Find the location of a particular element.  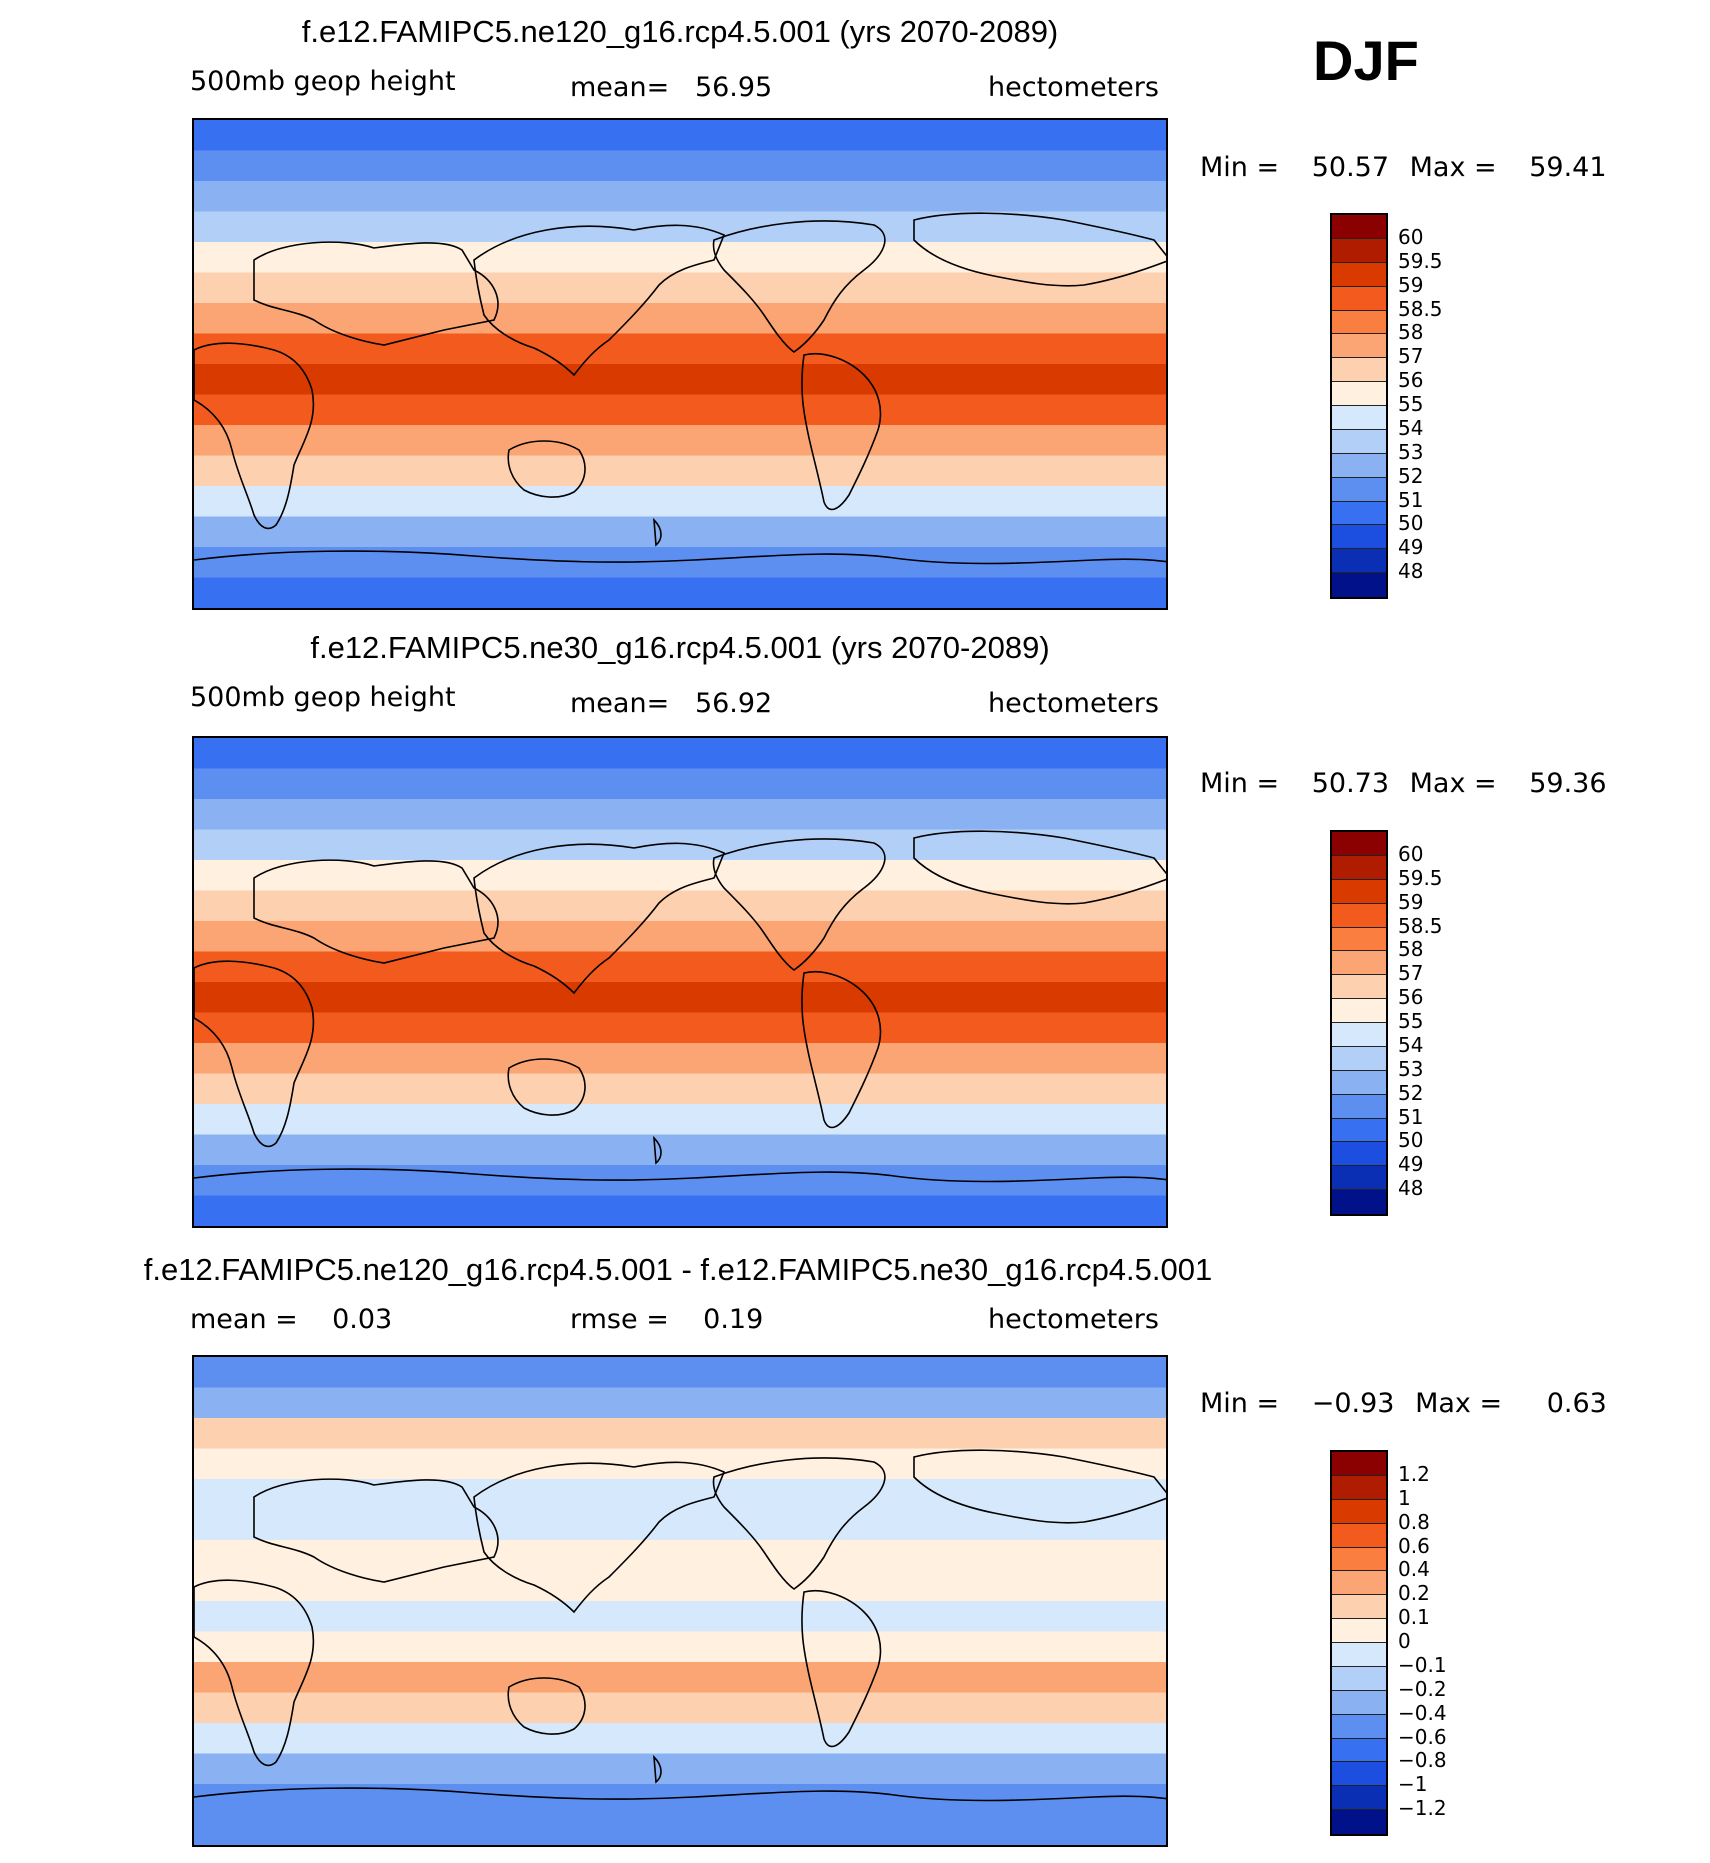

panel-3-minmax: Min = −0.93 Max = 0.63 is located at coordinates (1403, 1403).